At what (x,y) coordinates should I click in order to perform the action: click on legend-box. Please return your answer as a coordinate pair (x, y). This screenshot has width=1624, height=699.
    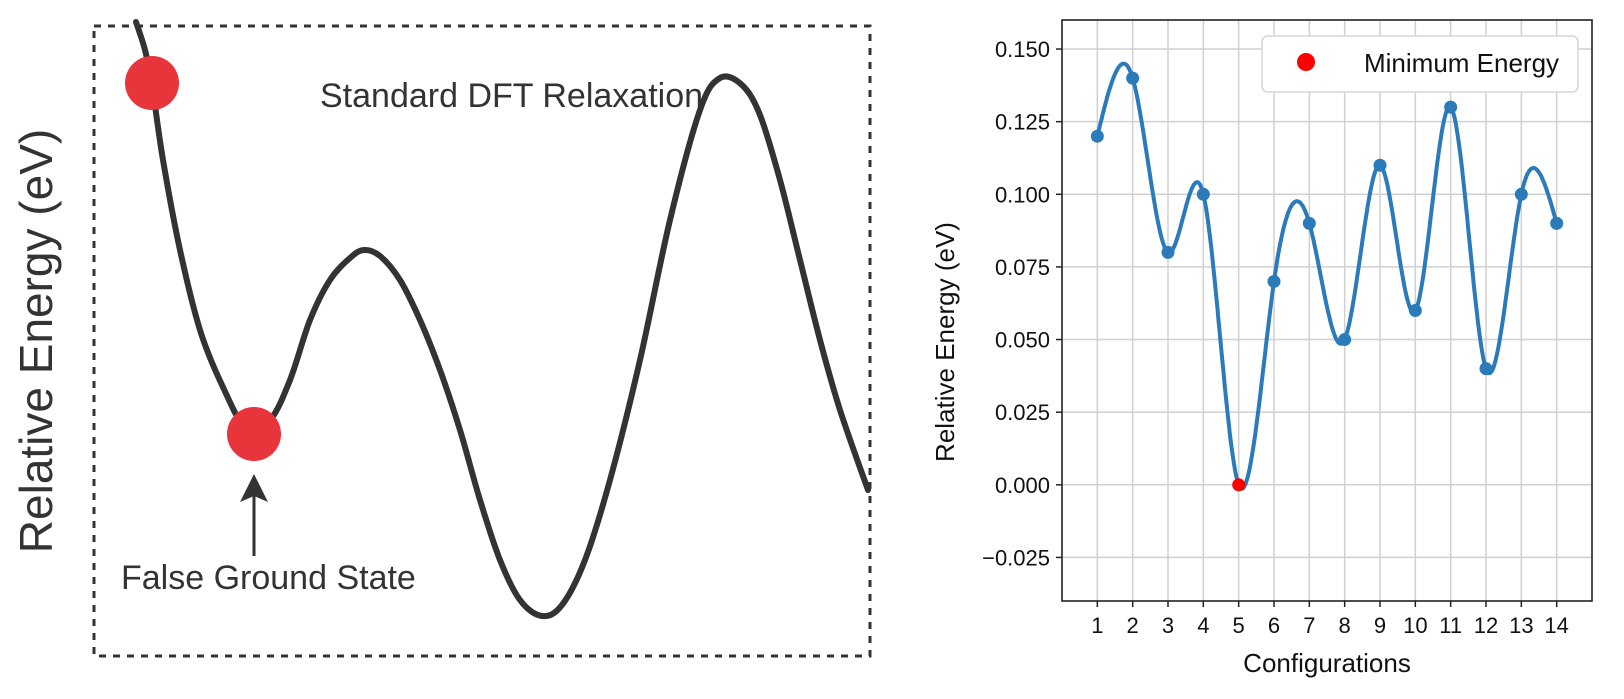
    Looking at the image, I should click on (1420, 64).